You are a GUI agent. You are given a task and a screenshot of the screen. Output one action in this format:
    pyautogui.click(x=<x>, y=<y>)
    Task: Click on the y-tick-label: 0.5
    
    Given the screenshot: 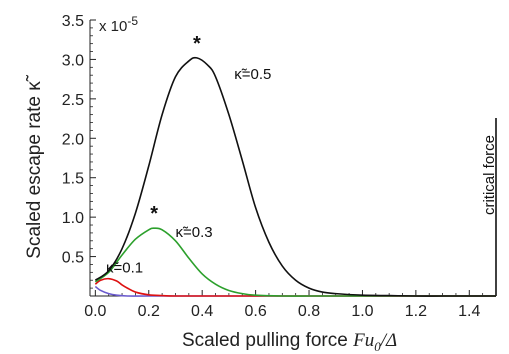 What is the action you would take?
    pyautogui.click(x=73, y=258)
    